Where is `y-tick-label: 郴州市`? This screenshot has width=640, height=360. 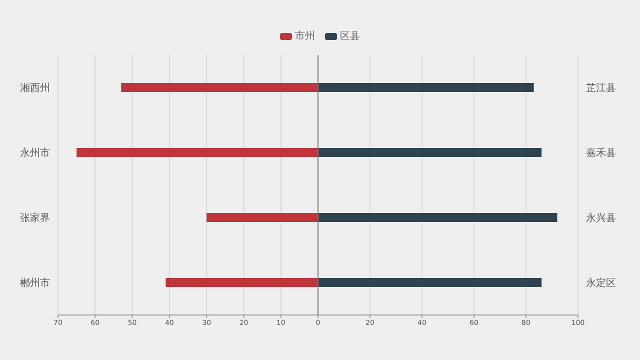
y-tick-label: 郴州市 is located at coordinates (35, 283).